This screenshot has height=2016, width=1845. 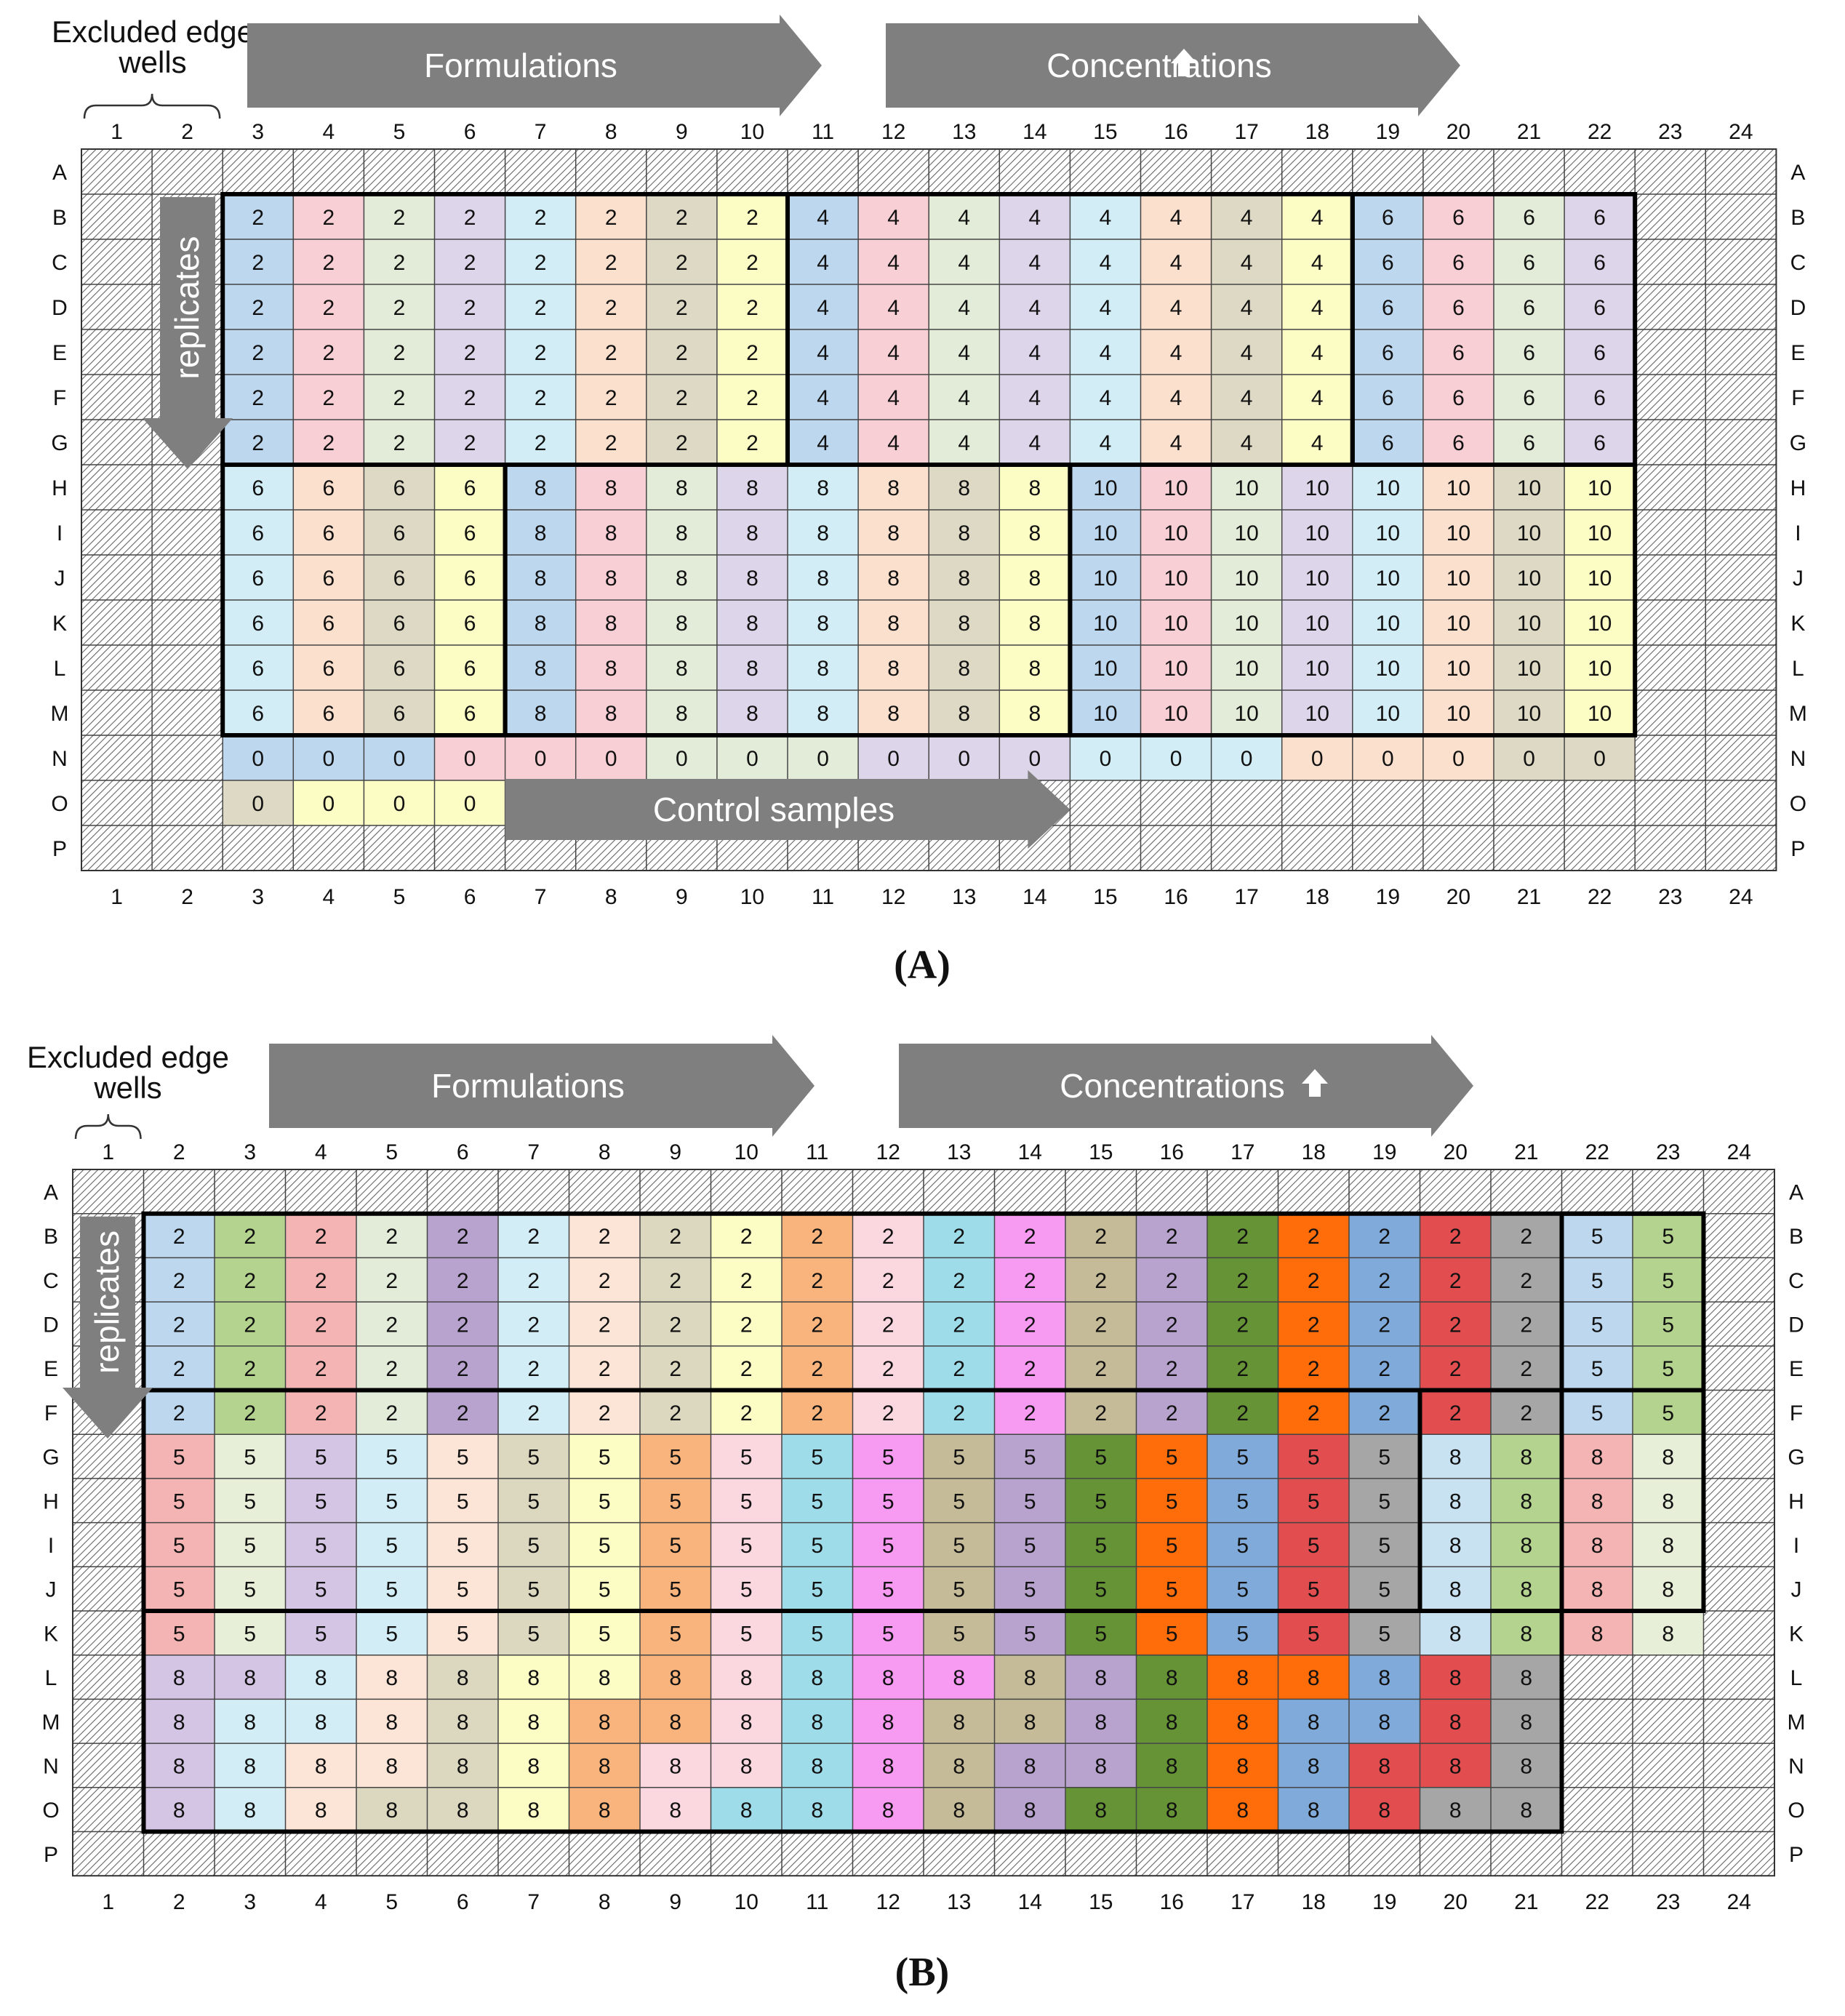 What do you see at coordinates (329, 132) in the screenshot?
I see `column-label-top: 4` at bounding box center [329, 132].